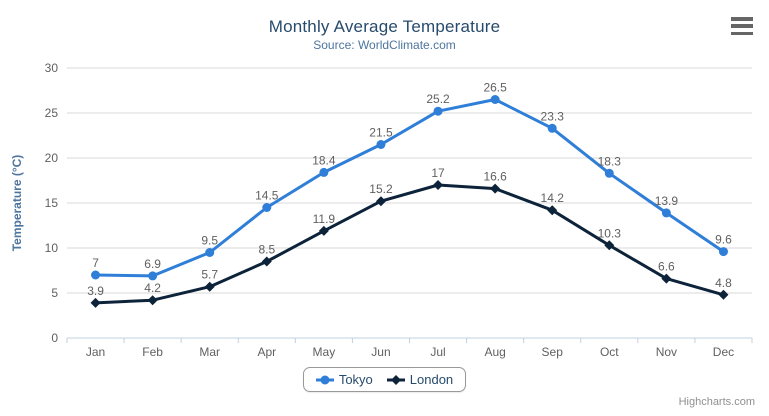 This screenshot has width=769, height=416. Describe the element at coordinates (723, 283) in the screenshot. I see `data-label: 4.8` at that location.